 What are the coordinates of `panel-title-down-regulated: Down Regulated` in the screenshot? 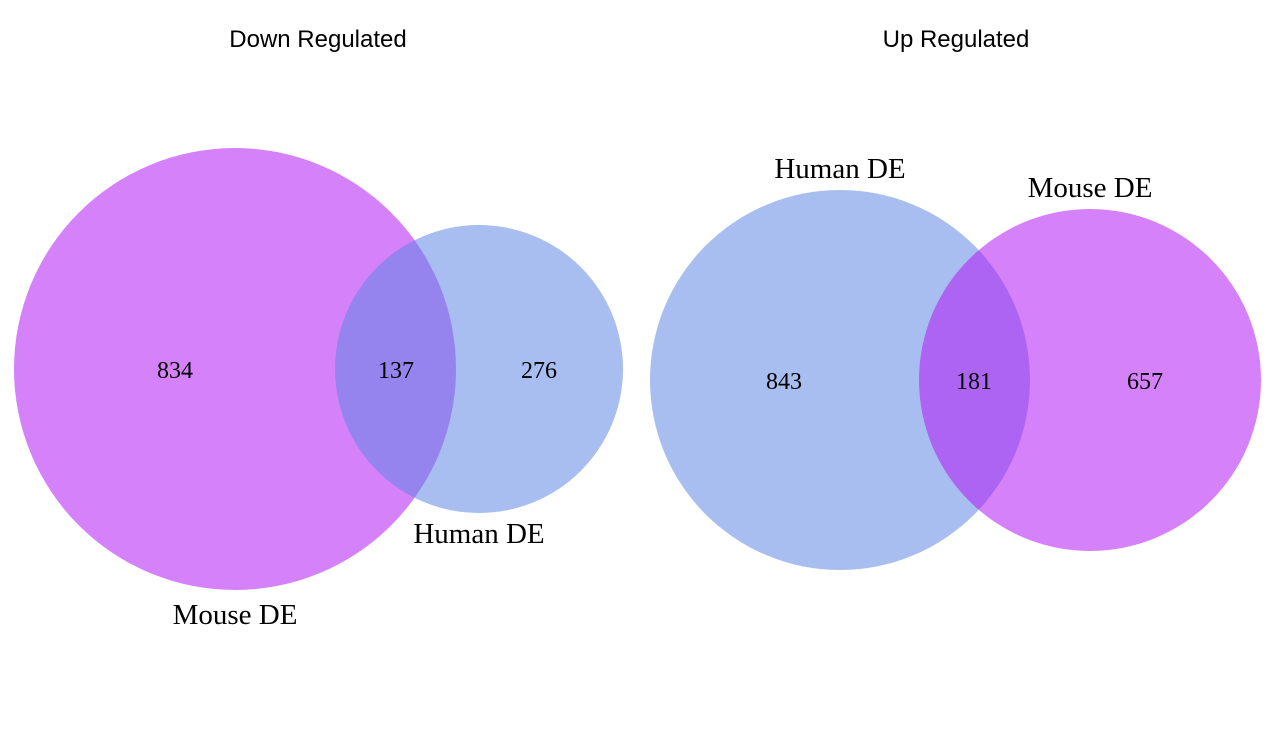 It's located at (317, 39).